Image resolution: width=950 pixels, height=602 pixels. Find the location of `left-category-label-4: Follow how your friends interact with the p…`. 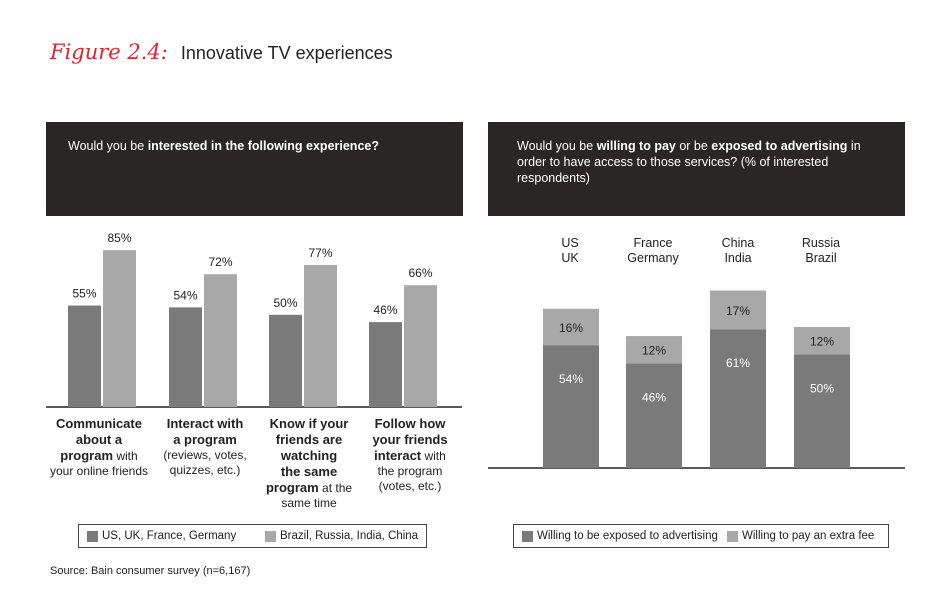

left-category-label-4: Follow how your friends interact with the p… is located at coordinates (410, 454).